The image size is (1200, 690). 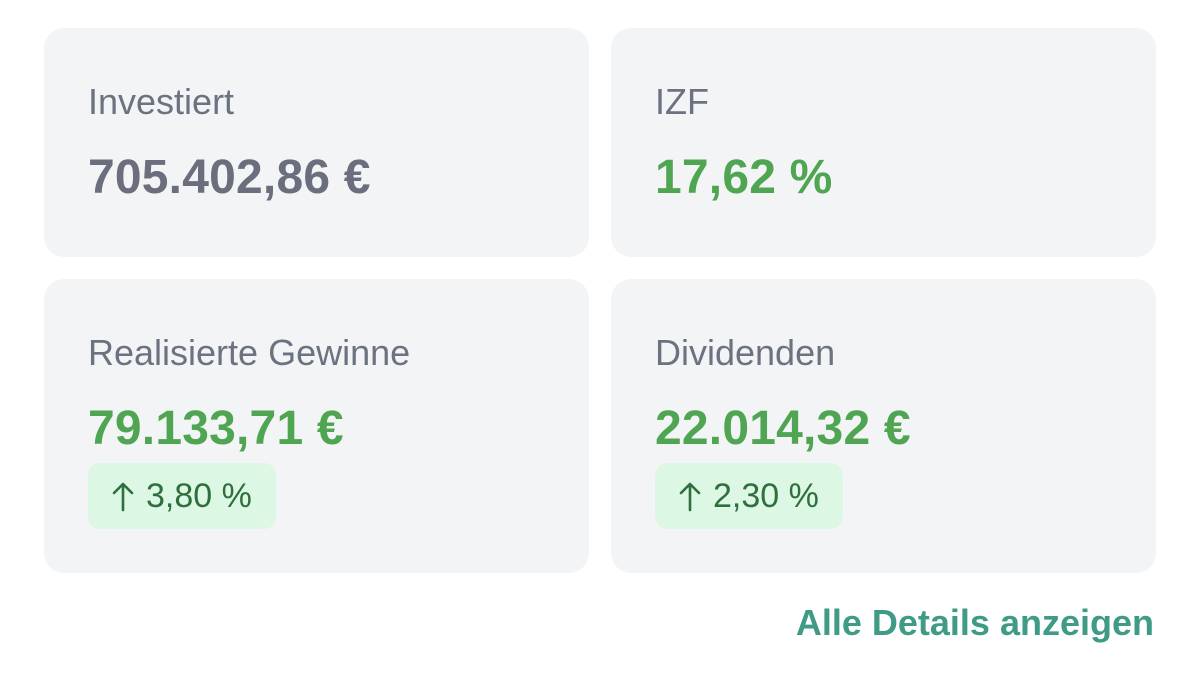 What do you see at coordinates (216, 428) in the screenshot?
I see `card-value: 79.133,71 €` at bounding box center [216, 428].